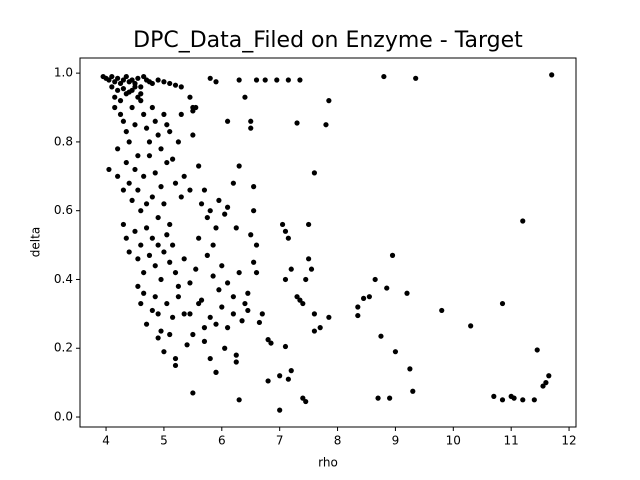 The height and width of the screenshot is (480, 640). Describe the element at coordinates (568, 441) in the screenshot. I see `x-tick-label: 12` at that location.